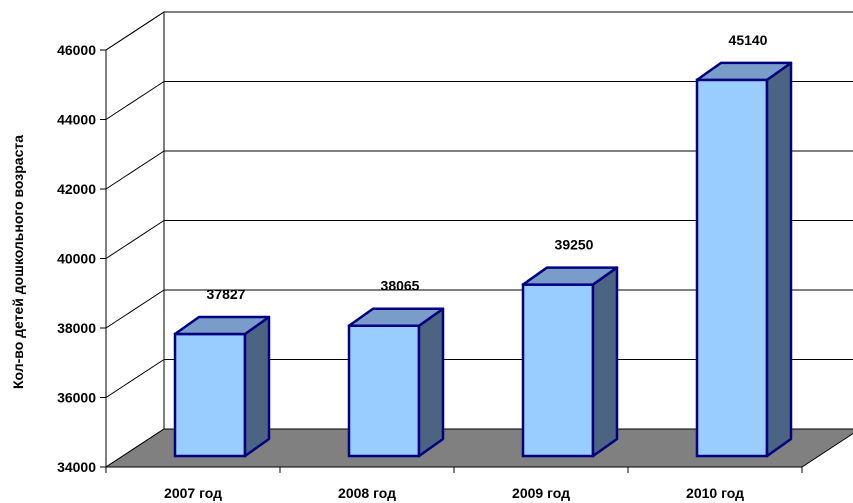 Image resolution: width=853 pixels, height=503 pixels. Describe the element at coordinates (76, 189) in the screenshot. I see `y-tick-label: 42000` at that location.